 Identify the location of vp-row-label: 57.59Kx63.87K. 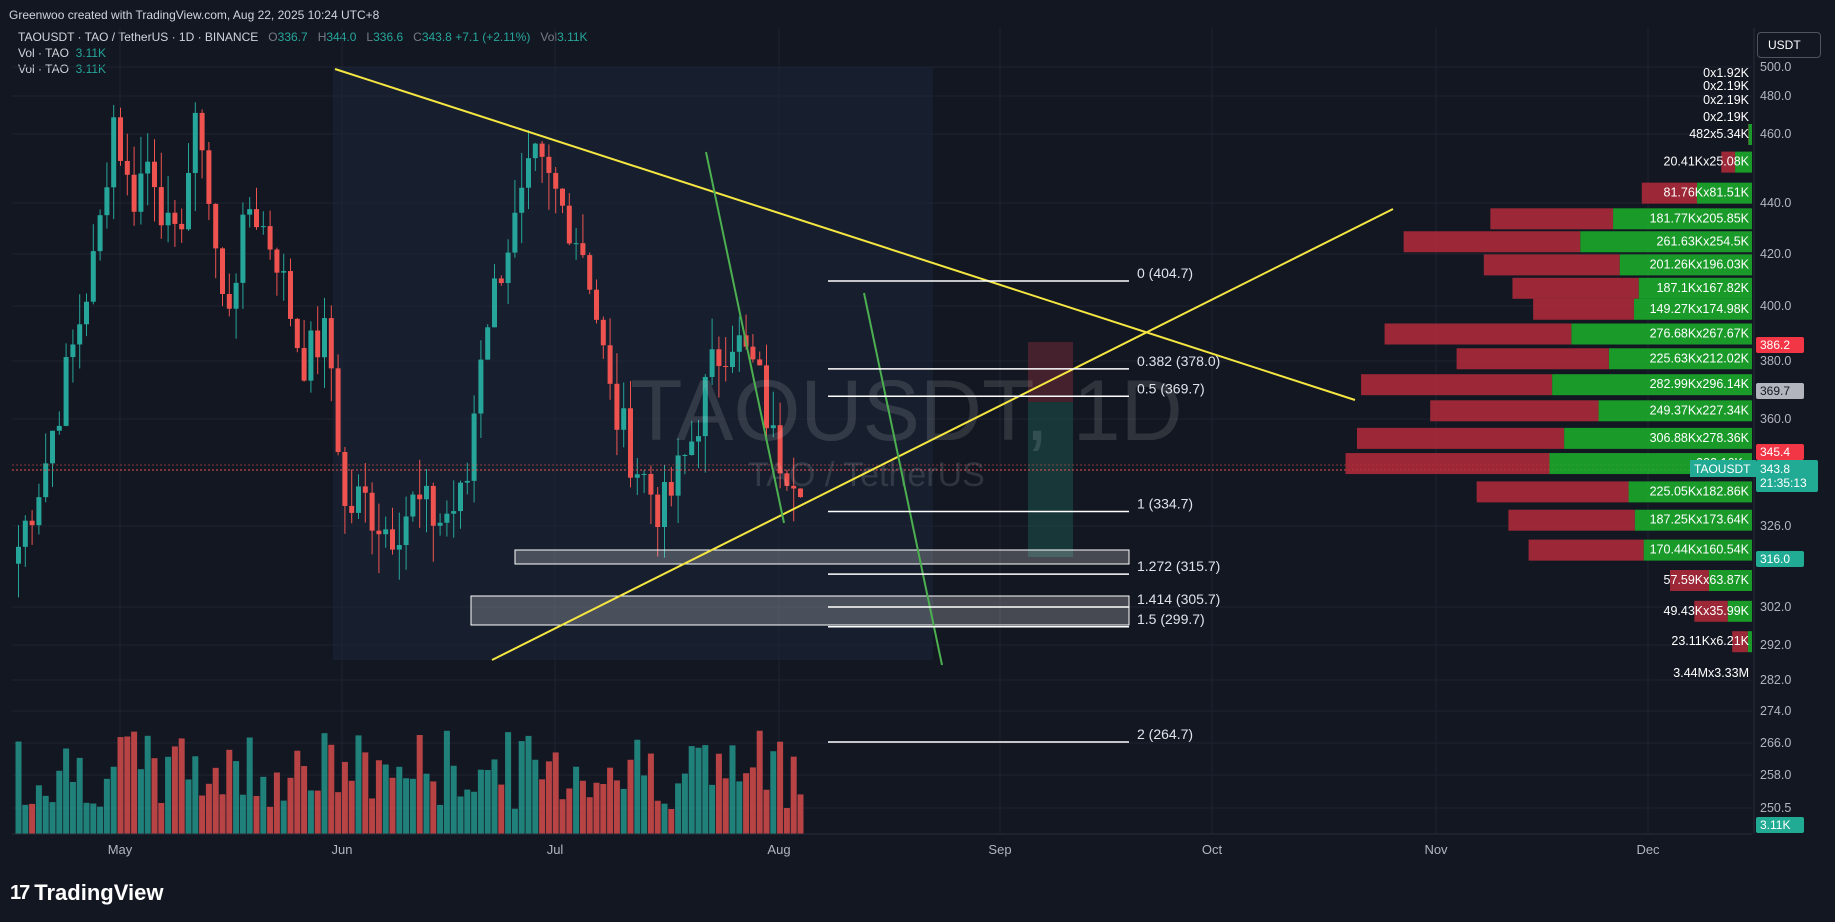
(1707, 580).